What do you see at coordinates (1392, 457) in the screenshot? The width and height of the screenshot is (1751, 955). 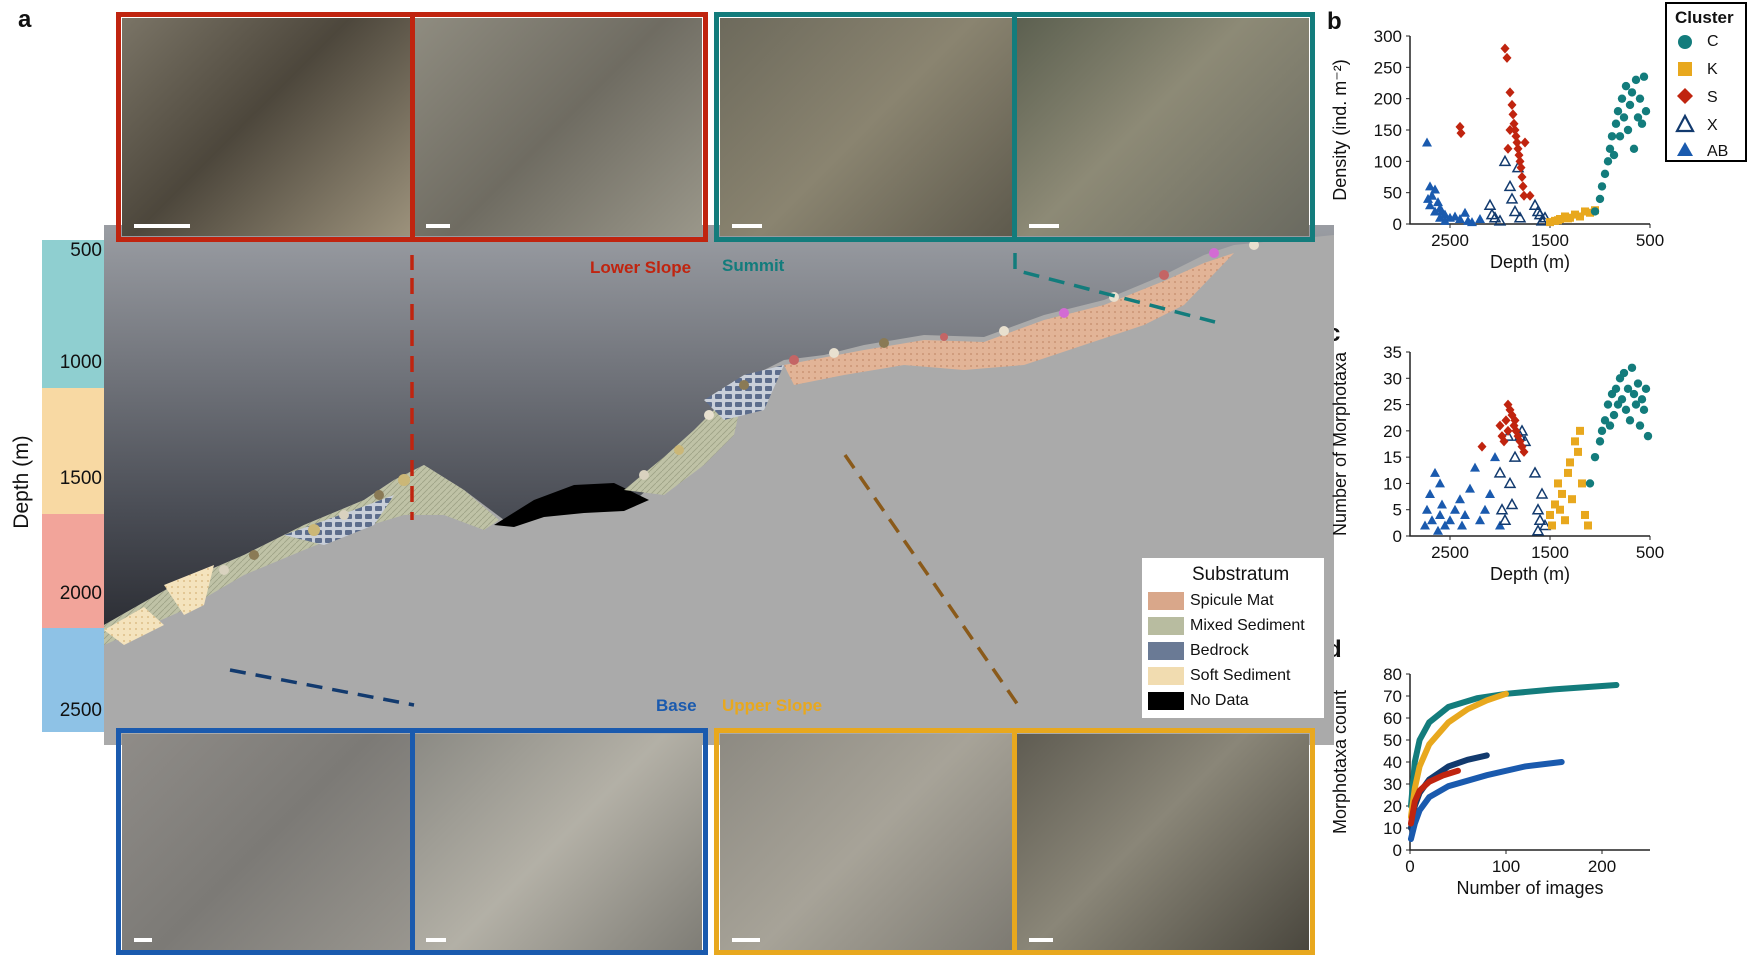 I see `y-tick-label: 15` at bounding box center [1392, 457].